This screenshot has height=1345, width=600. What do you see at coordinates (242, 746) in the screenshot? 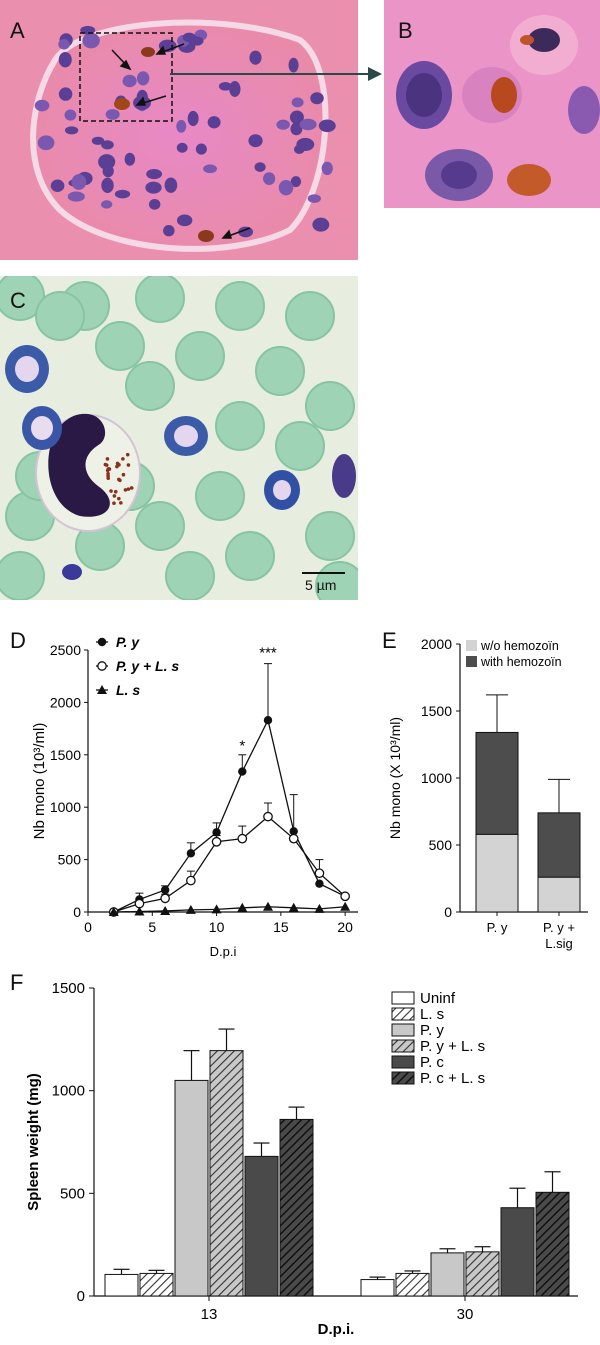
I see `significance-annotation: *` at bounding box center [242, 746].